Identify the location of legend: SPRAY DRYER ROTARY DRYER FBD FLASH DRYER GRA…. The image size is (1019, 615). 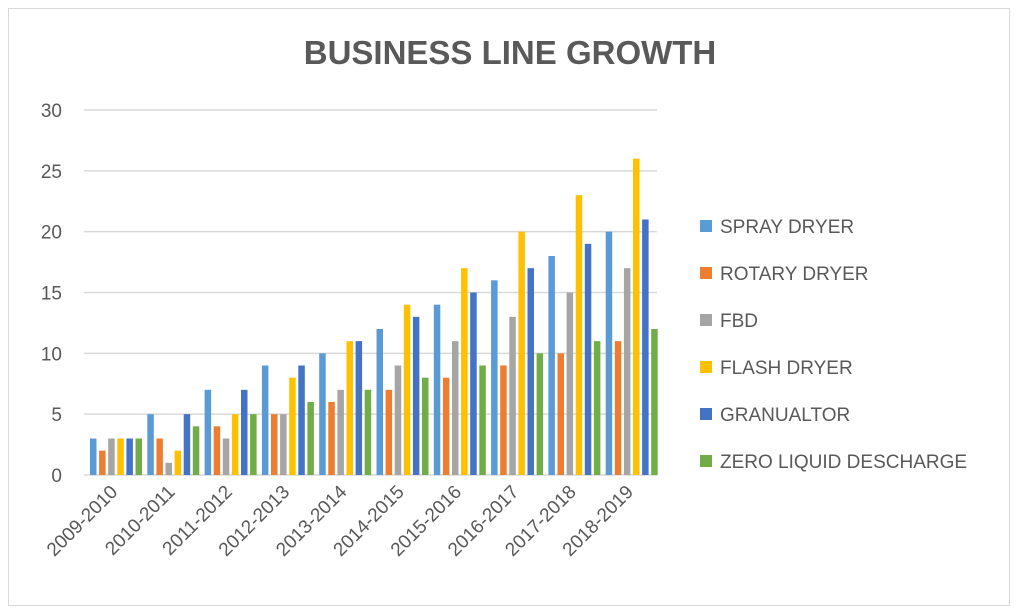
(833, 345).